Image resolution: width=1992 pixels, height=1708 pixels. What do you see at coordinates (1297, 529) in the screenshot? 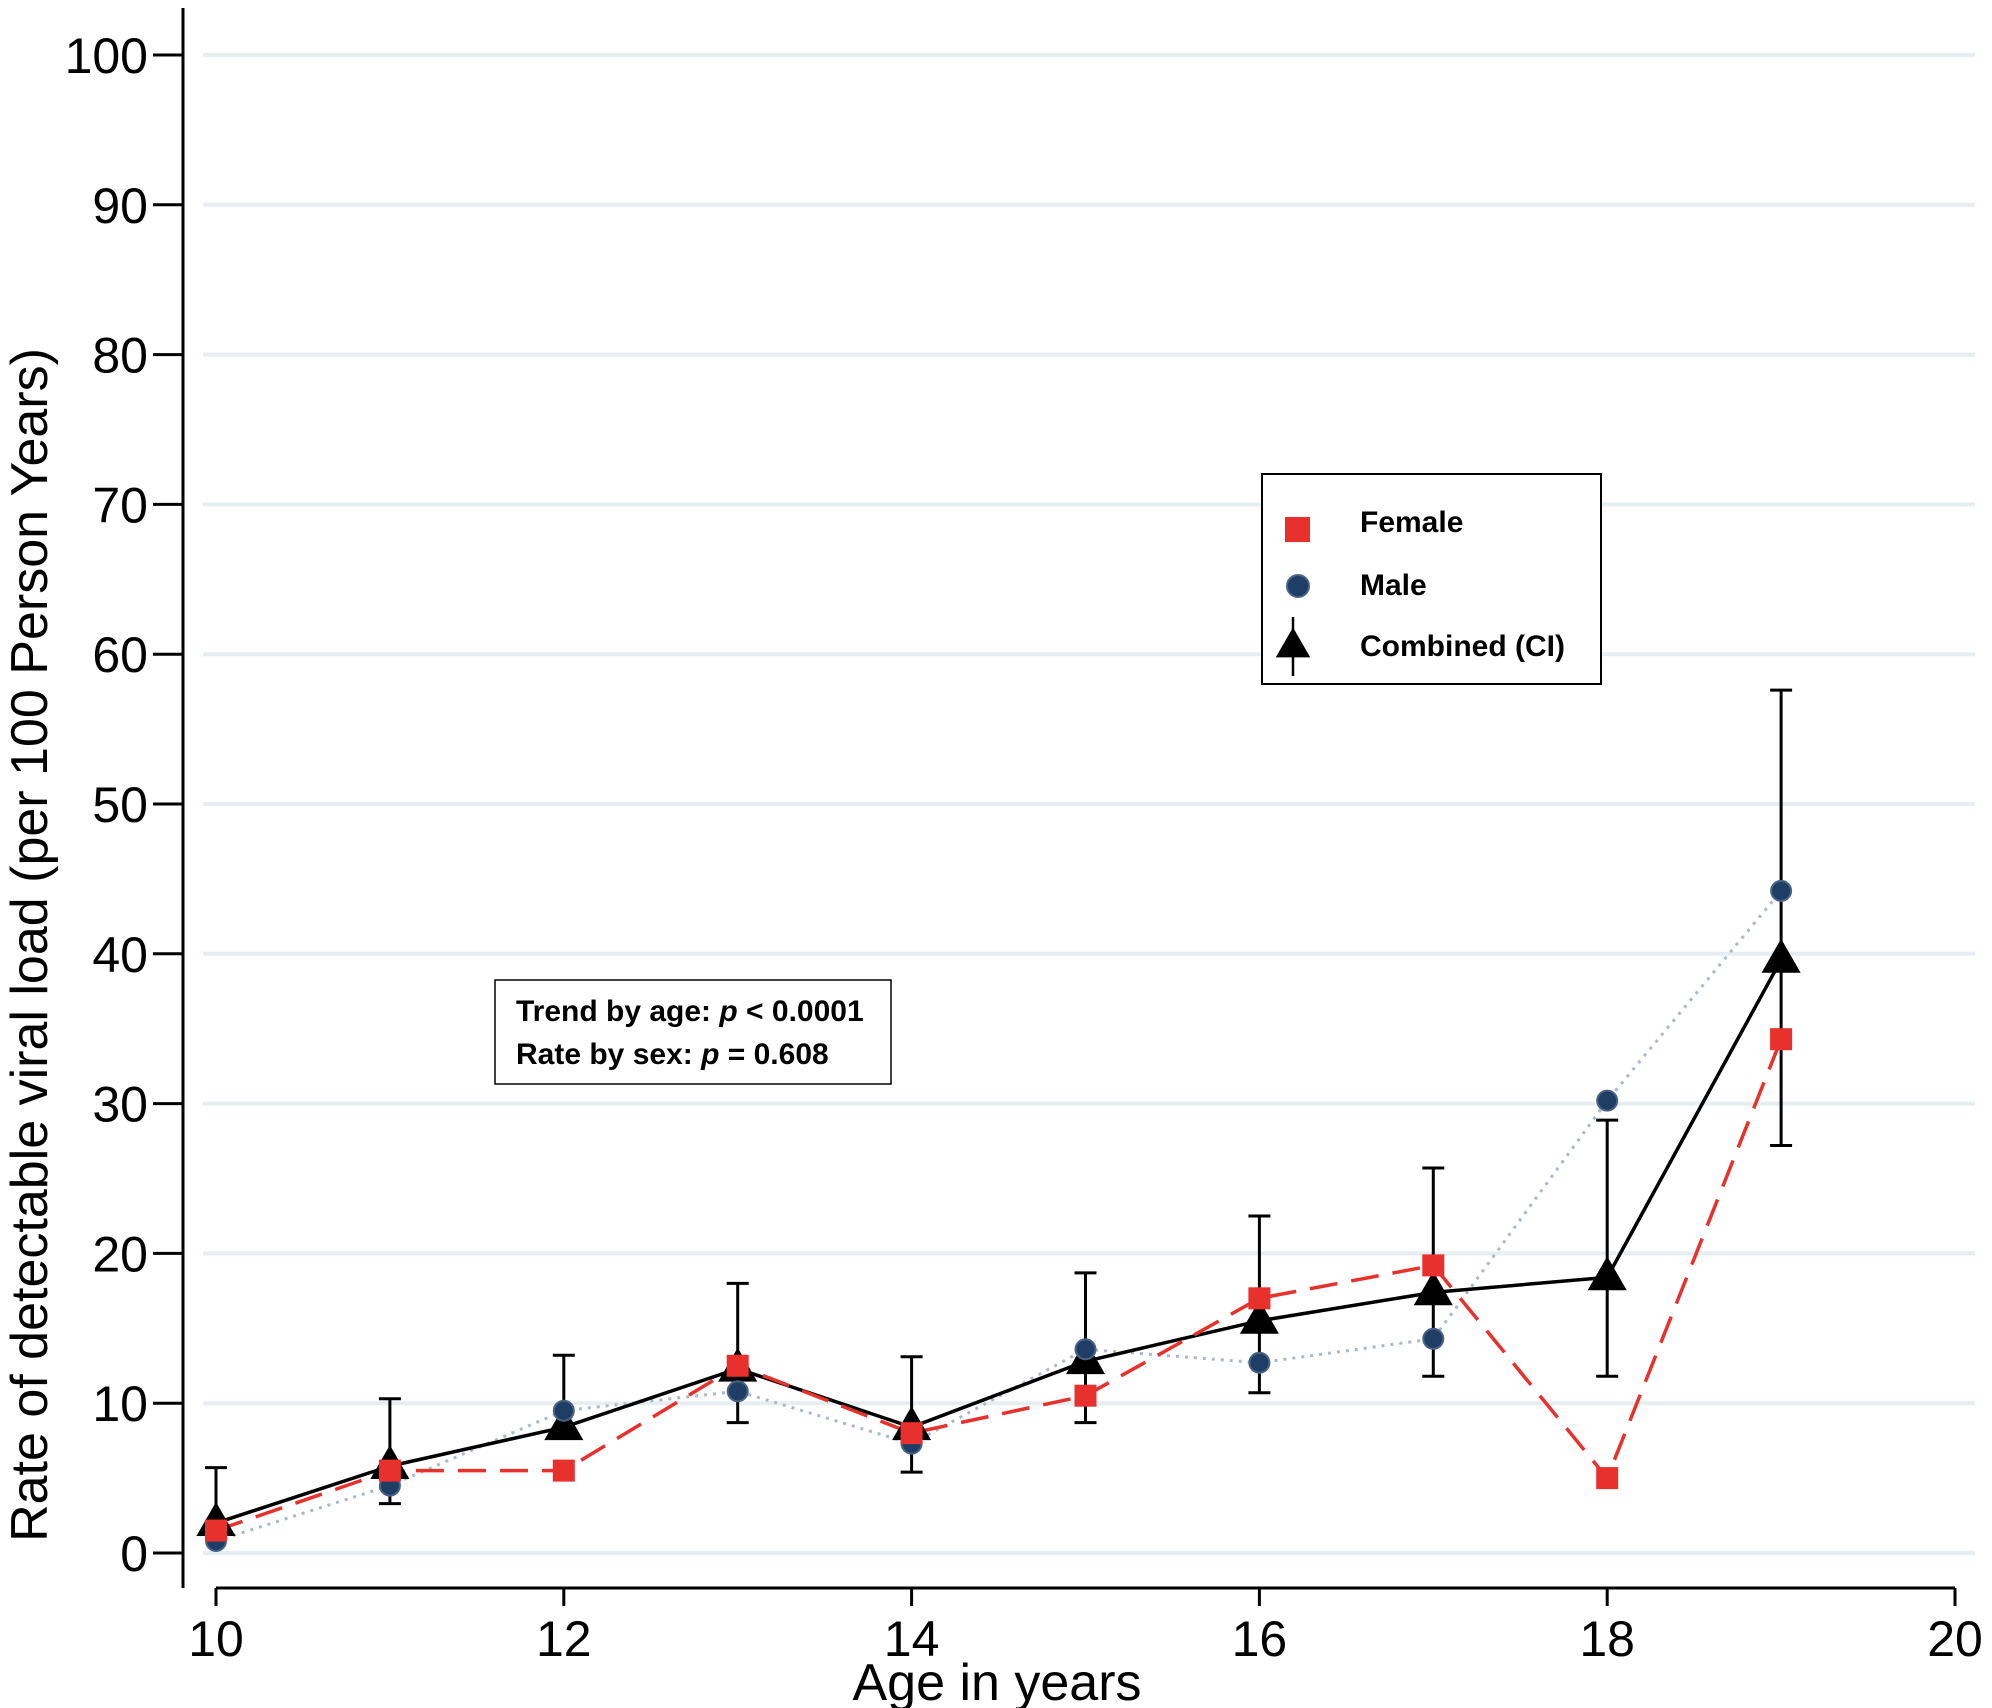
I see `legend-female-marker` at bounding box center [1297, 529].